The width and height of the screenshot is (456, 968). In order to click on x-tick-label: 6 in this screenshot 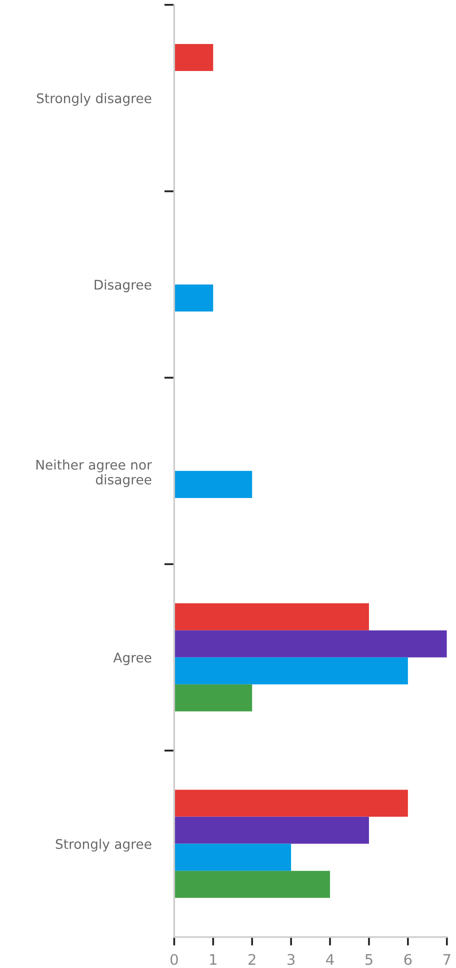, I will do `click(408, 959)`.